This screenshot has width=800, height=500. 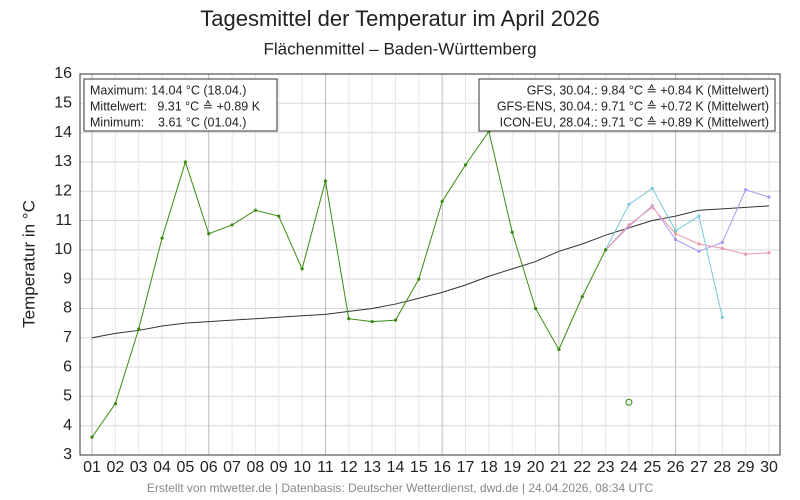 I want to click on y-tick-label: 6, so click(x=67, y=366).